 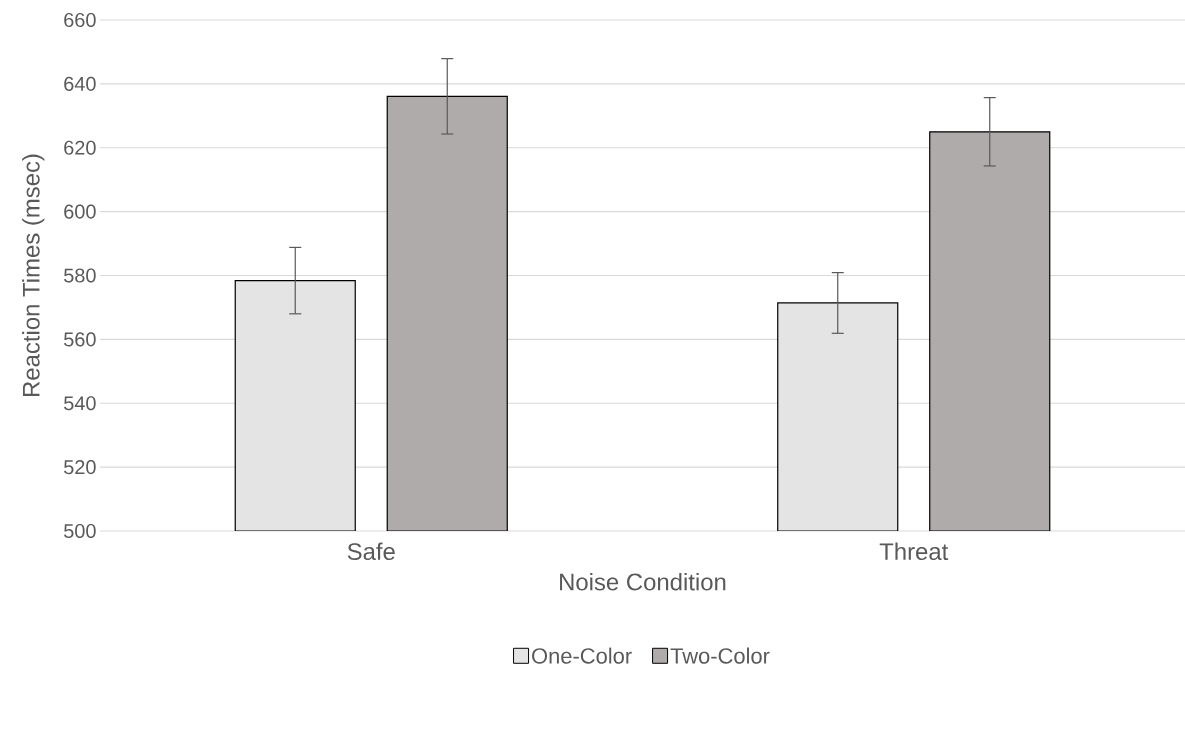 What do you see at coordinates (371, 551) in the screenshot?
I see `x-tick-label: Safe` at bounding box center [371, 551].